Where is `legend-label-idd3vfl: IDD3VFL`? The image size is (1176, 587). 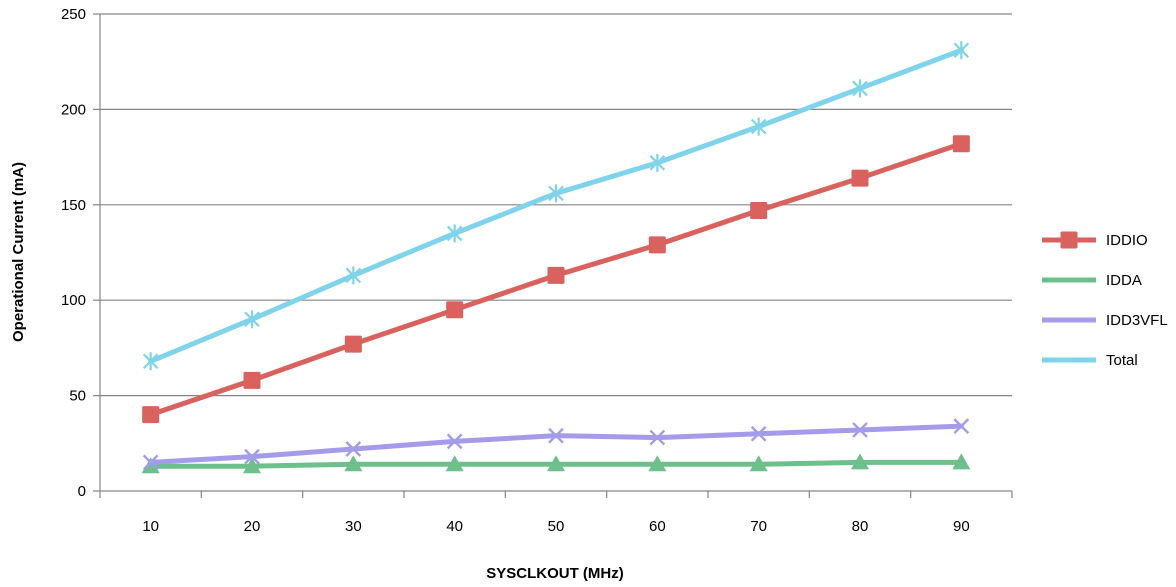
legend-label-idd3vfl: IDD3VFL is located at coordinates (1137, 320).